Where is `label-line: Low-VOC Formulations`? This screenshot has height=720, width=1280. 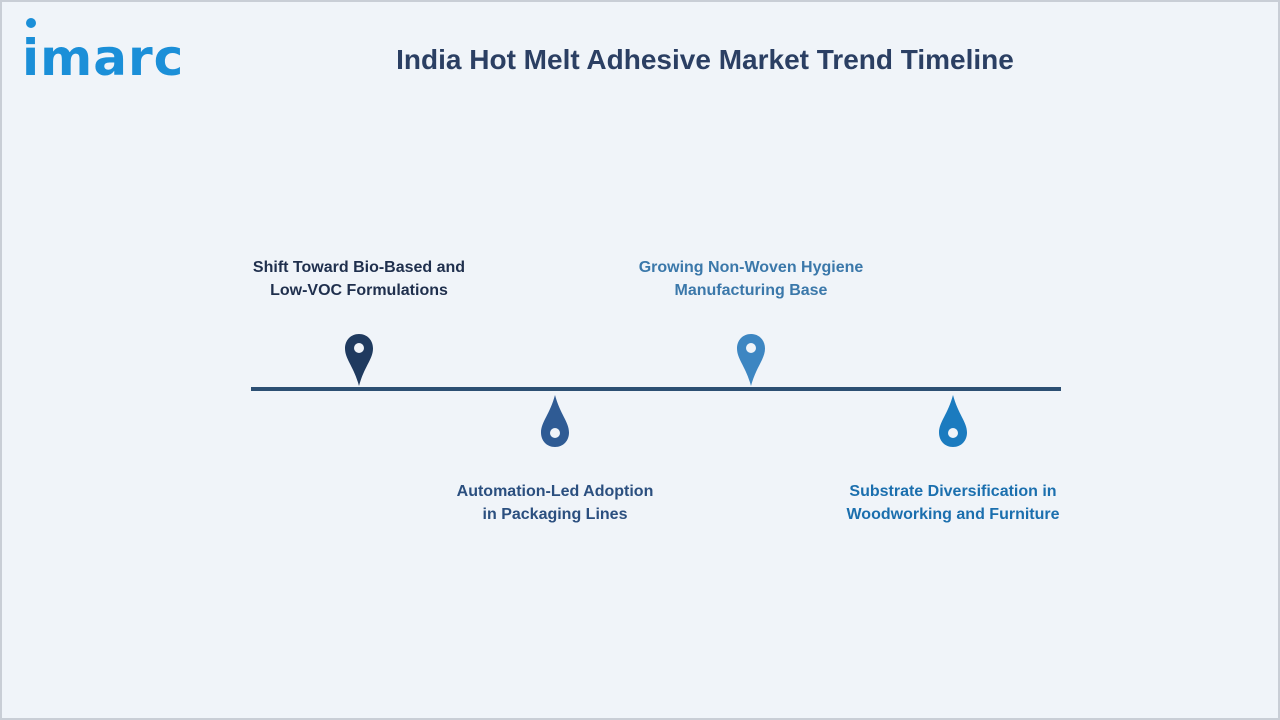 label-line: Low-VOC Formulations is located at coordinates (359, 290).